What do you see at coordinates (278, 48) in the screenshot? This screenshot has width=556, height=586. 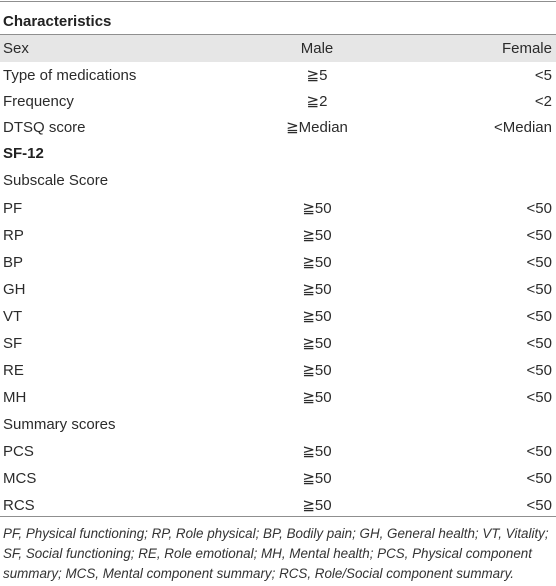 I see `table-row: Sex Male Female` at bounding box center [278, 48].